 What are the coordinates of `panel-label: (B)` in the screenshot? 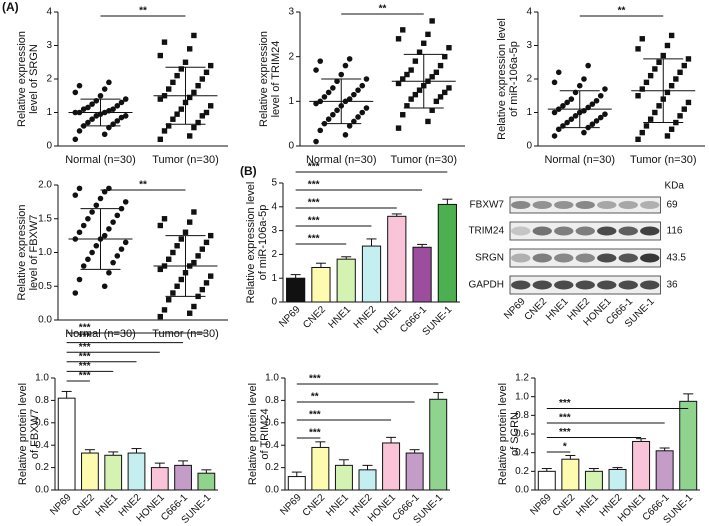 It's located at (248, 171).